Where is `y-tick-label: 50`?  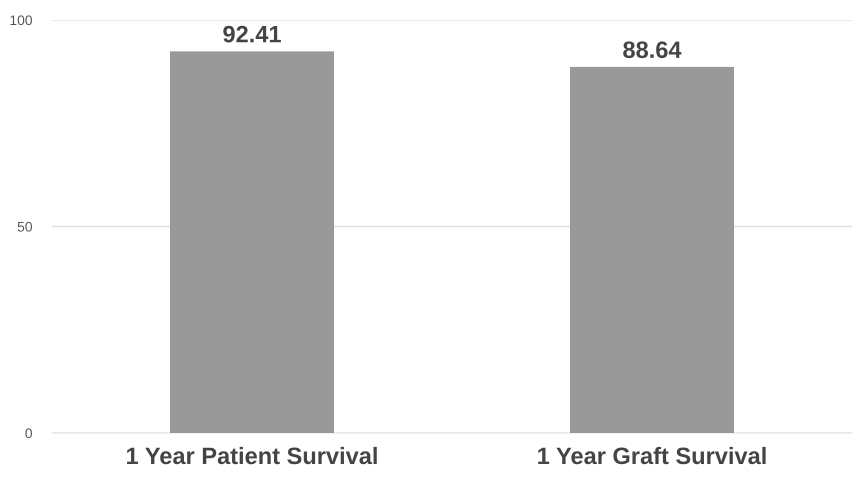 y-tick-label: 50 is located at coordinates (25, 227).